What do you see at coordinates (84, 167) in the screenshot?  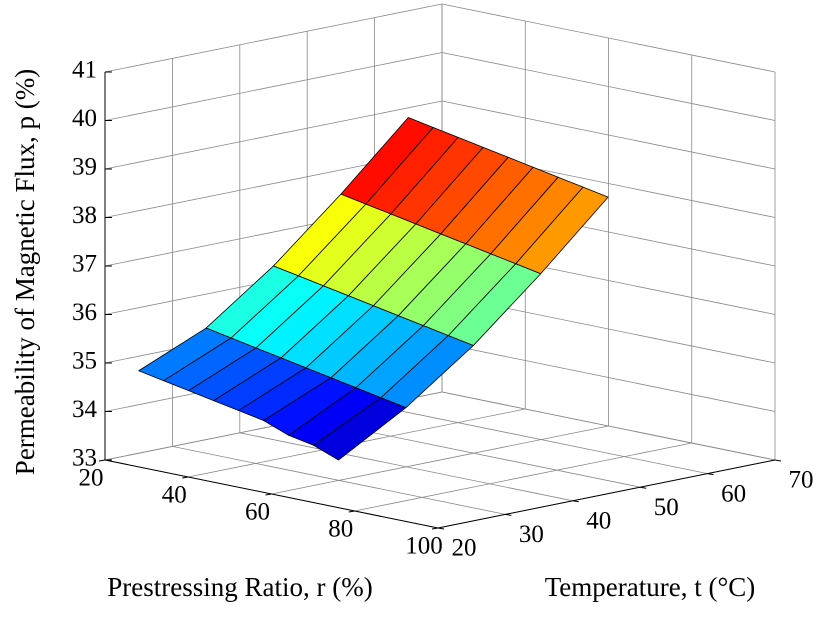 I see `z-tick-label: 39` at bounding box center [84, 167].